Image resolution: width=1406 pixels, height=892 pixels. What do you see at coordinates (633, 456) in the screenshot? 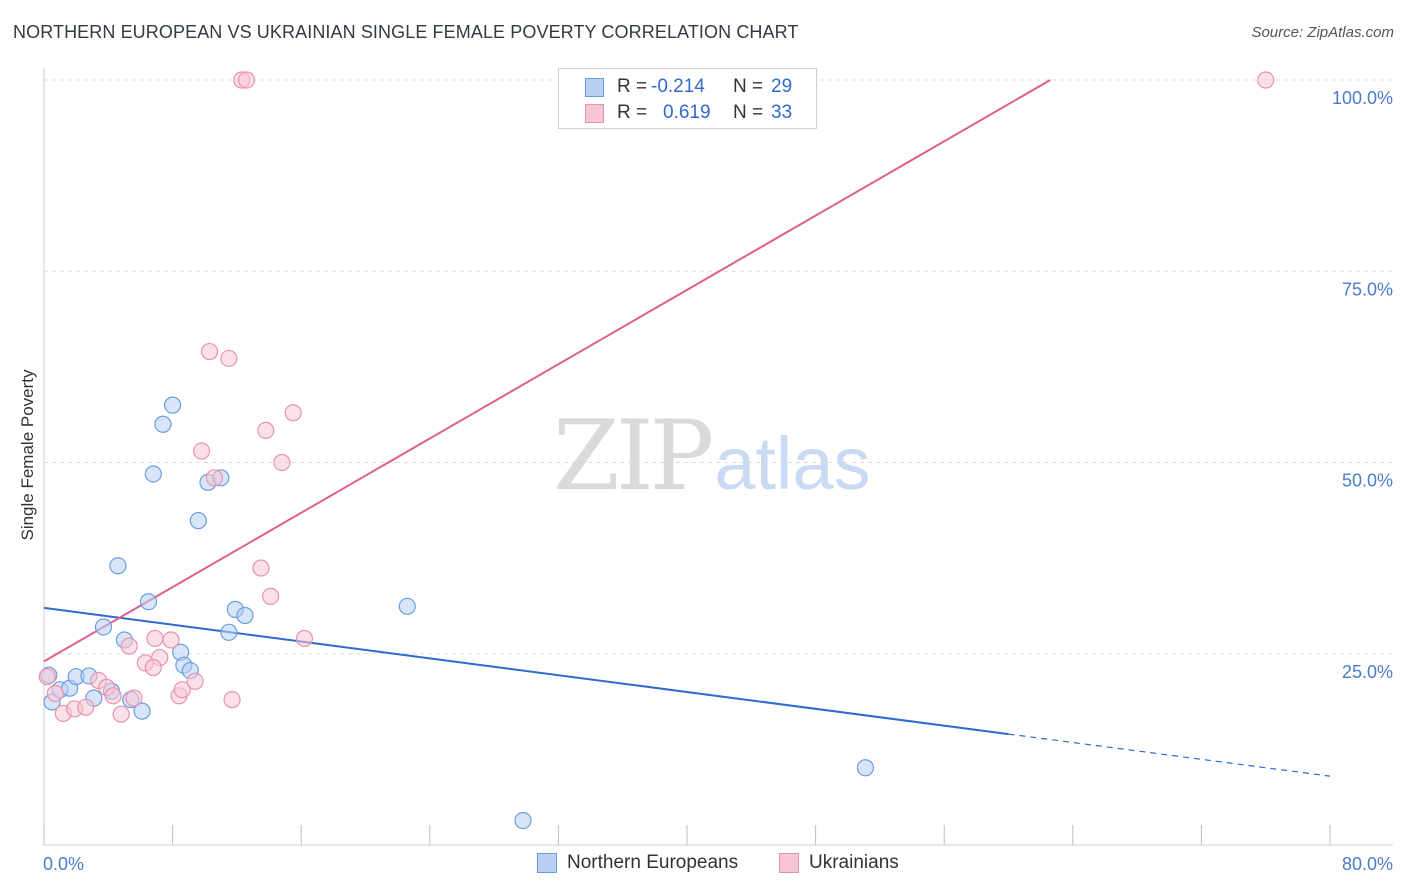
I see `watermark-zip: ZIP` at bounding box center [633, 456].